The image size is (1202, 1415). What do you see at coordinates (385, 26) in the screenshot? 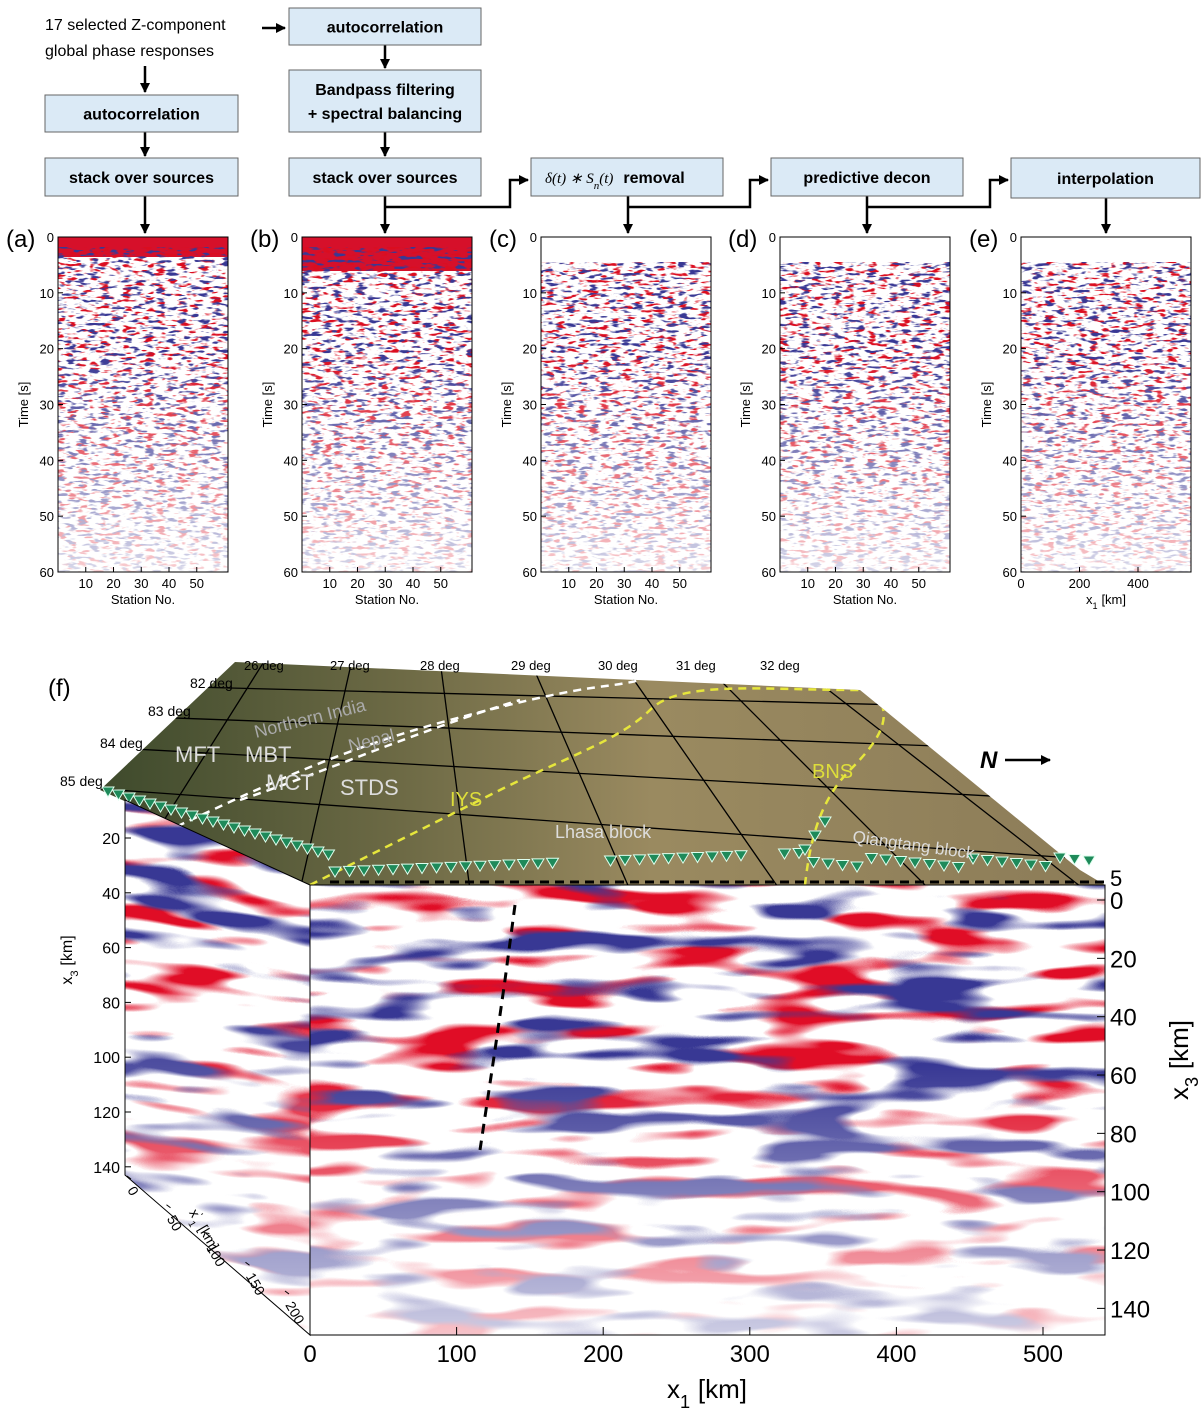
I see `flow-box` at bounding box center [385, 26].